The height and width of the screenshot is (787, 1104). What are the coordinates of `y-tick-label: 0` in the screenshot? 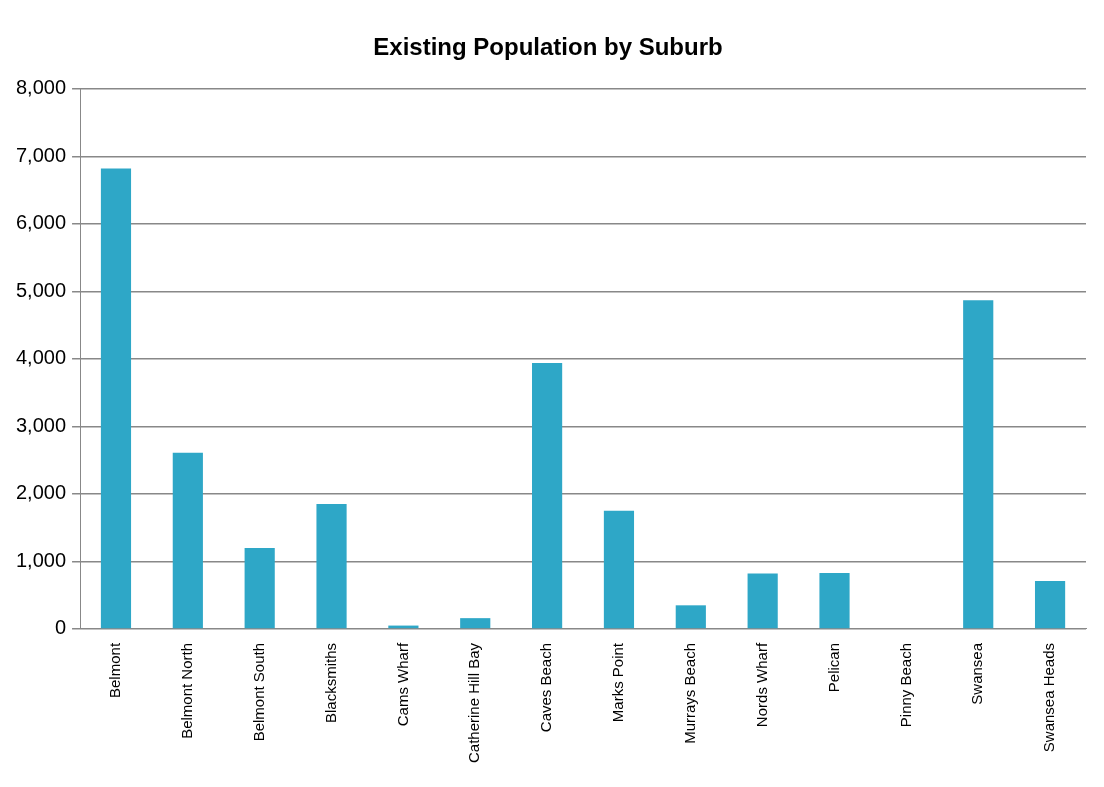 It's located at (60, 627).